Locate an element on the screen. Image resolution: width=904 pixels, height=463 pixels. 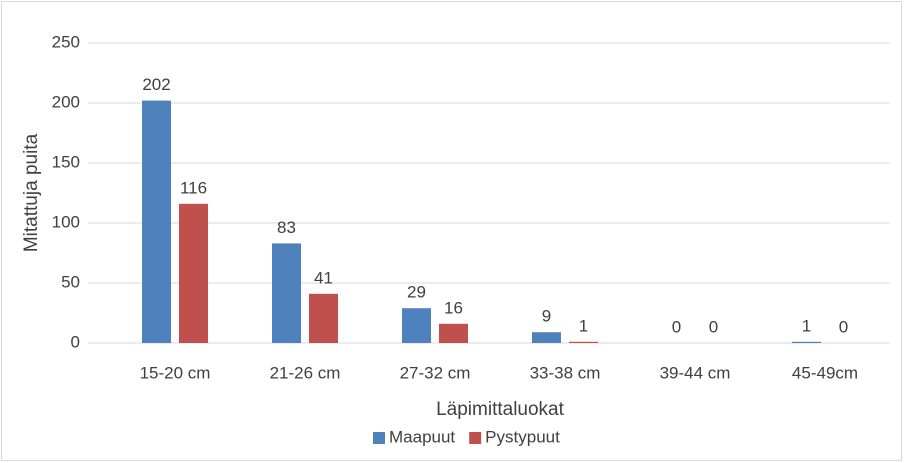
legend-label: Maapuut is located at coordinates (422, 436).